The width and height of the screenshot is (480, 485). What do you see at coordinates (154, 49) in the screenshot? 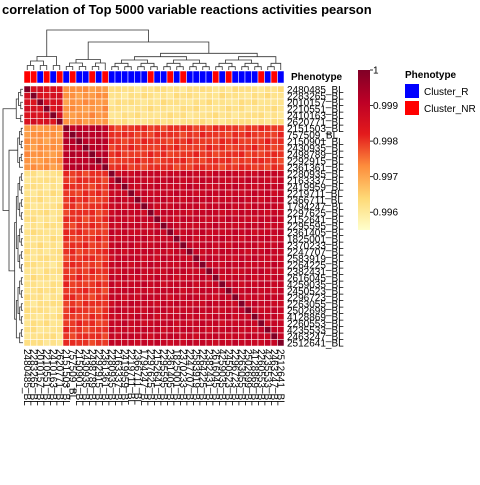
I see `column-dendrogram` at bounding box center [154, 49].